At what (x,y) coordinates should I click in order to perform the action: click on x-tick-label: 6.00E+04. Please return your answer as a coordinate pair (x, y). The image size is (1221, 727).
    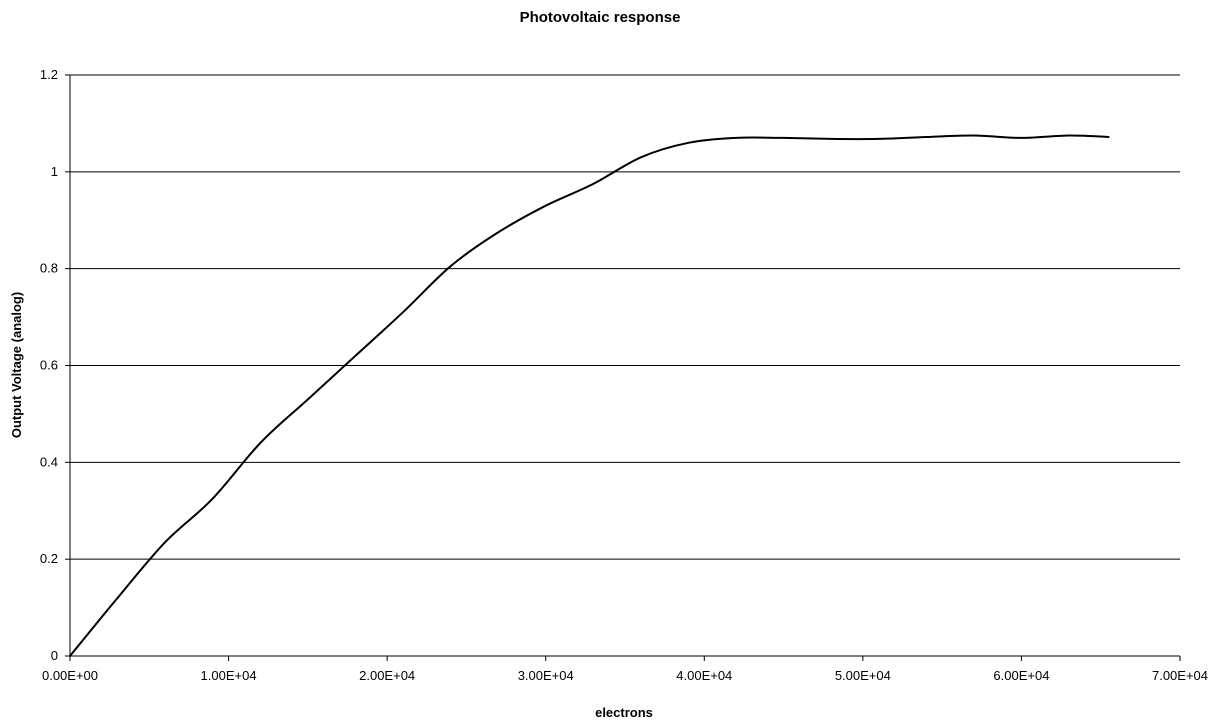
    Looking at the image, I should click on (1021, 675).